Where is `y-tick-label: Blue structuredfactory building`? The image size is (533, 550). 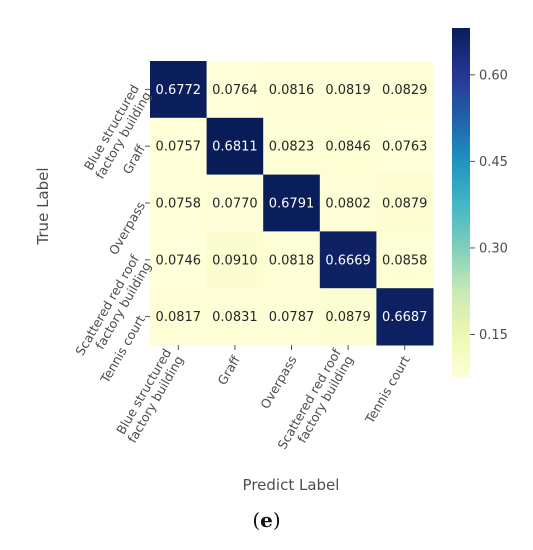
y-tick-label: Blue structuredfactory building is located at coordinates (117, 131).